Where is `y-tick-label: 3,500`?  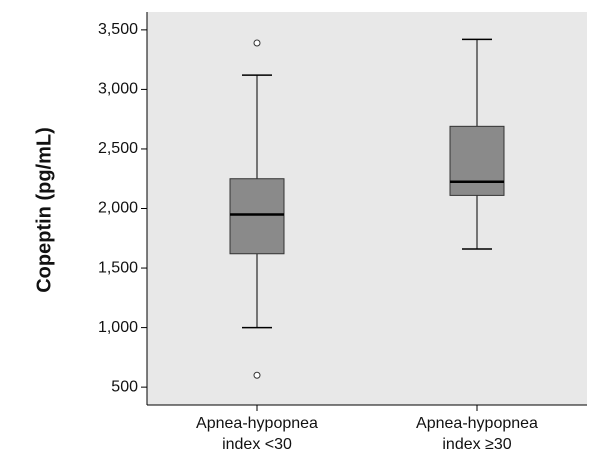 y-tick-label: 3,500 is located at coordinates (118, 29).